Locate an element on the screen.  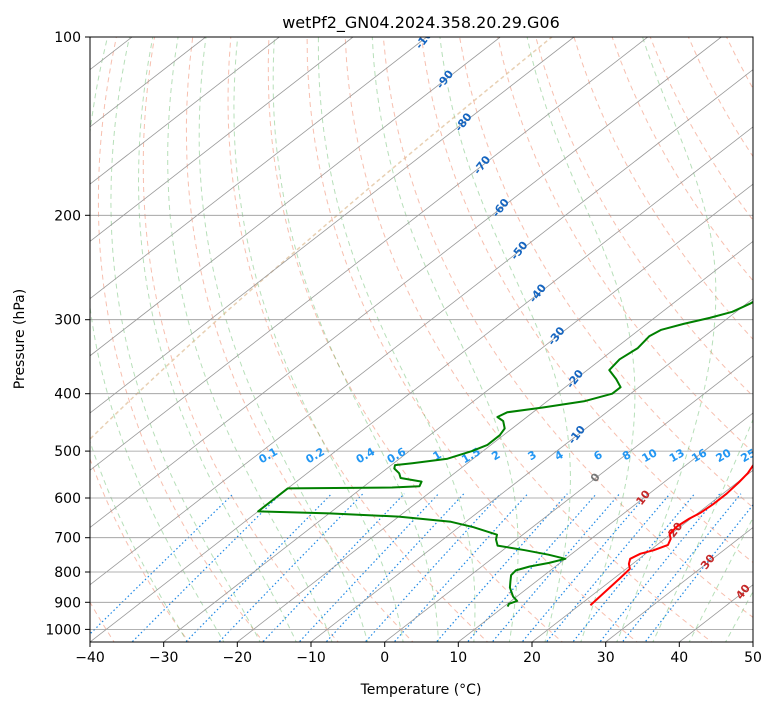
x-tick-label: 20 is located at coordinates (532, 658).